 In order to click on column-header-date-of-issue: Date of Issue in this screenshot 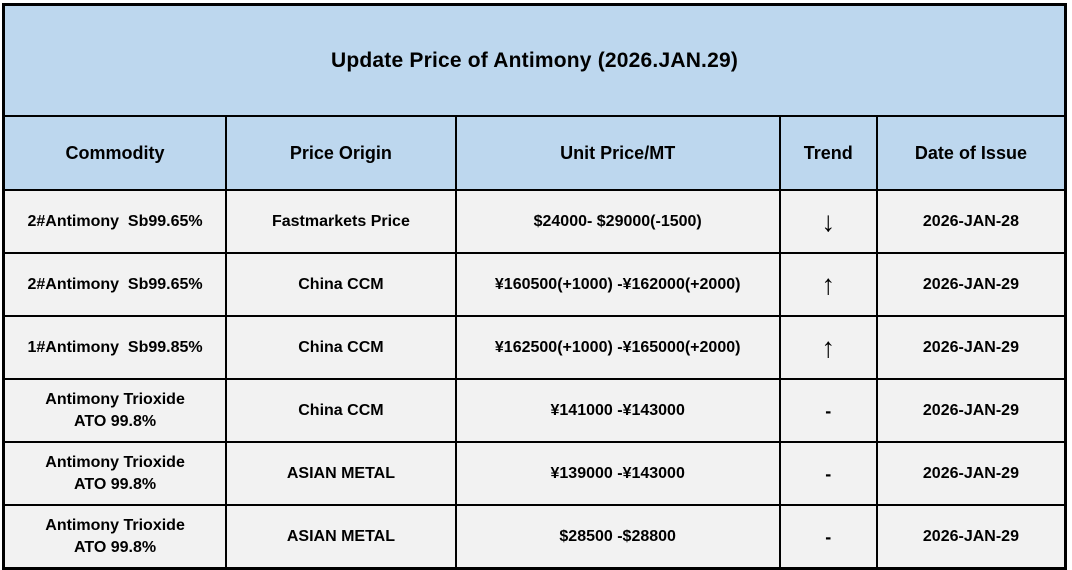, I will do `click(971, 153)`.